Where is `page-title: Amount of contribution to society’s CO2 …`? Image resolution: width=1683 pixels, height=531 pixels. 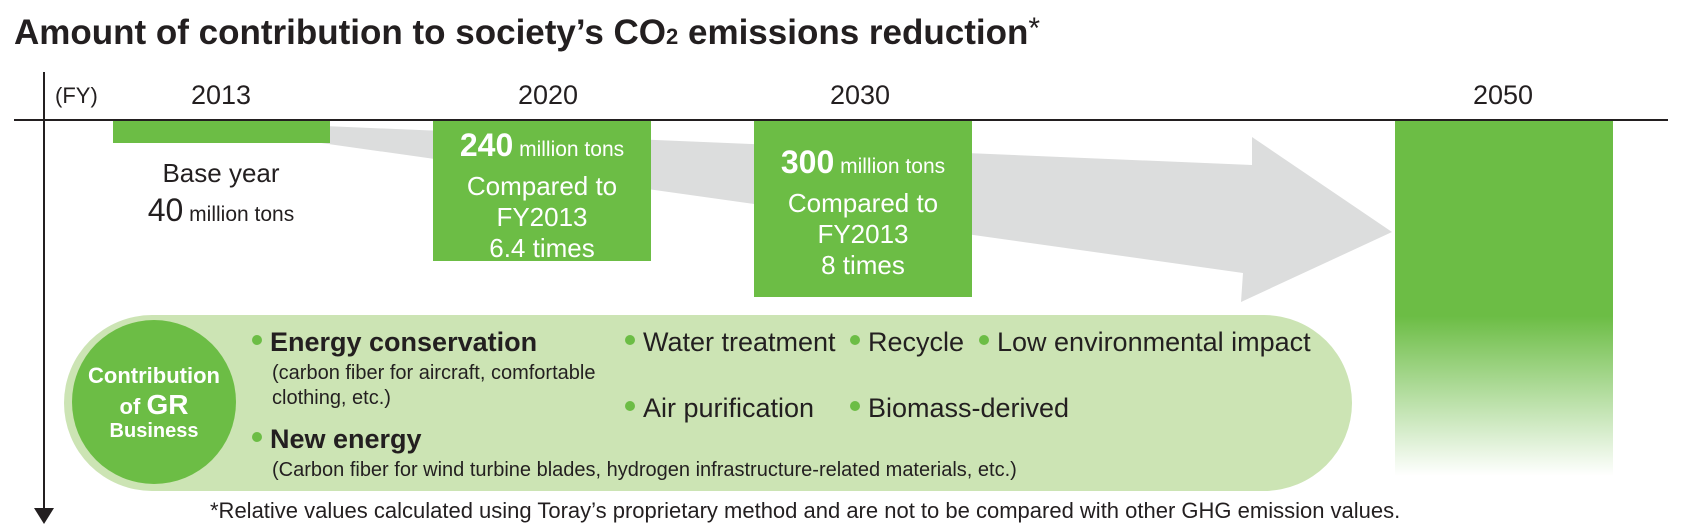 page-title: Amount of contribution to society’s CO2 … is located at coordinates (527, 32).